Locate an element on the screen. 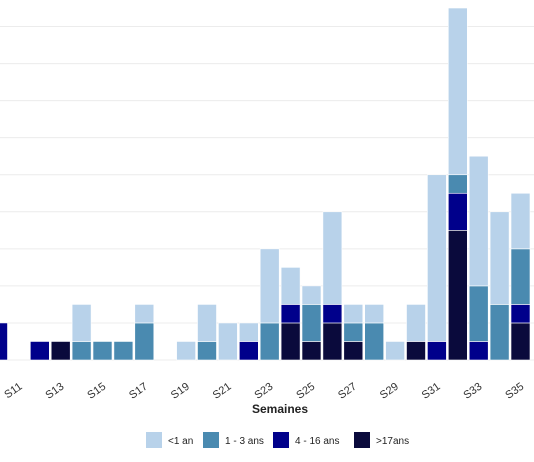 The width and height of the screenshot is (534, 462). bar-segment-S12 is located at coordinates (39, 351).